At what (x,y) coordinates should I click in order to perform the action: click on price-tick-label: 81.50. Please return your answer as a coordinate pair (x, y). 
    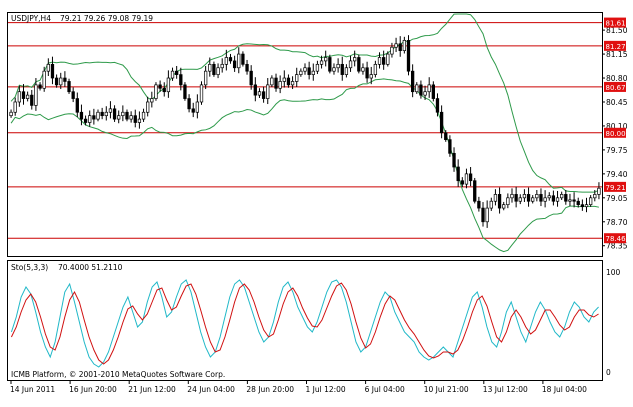
    Looking at the image, I should click on (617, 30).